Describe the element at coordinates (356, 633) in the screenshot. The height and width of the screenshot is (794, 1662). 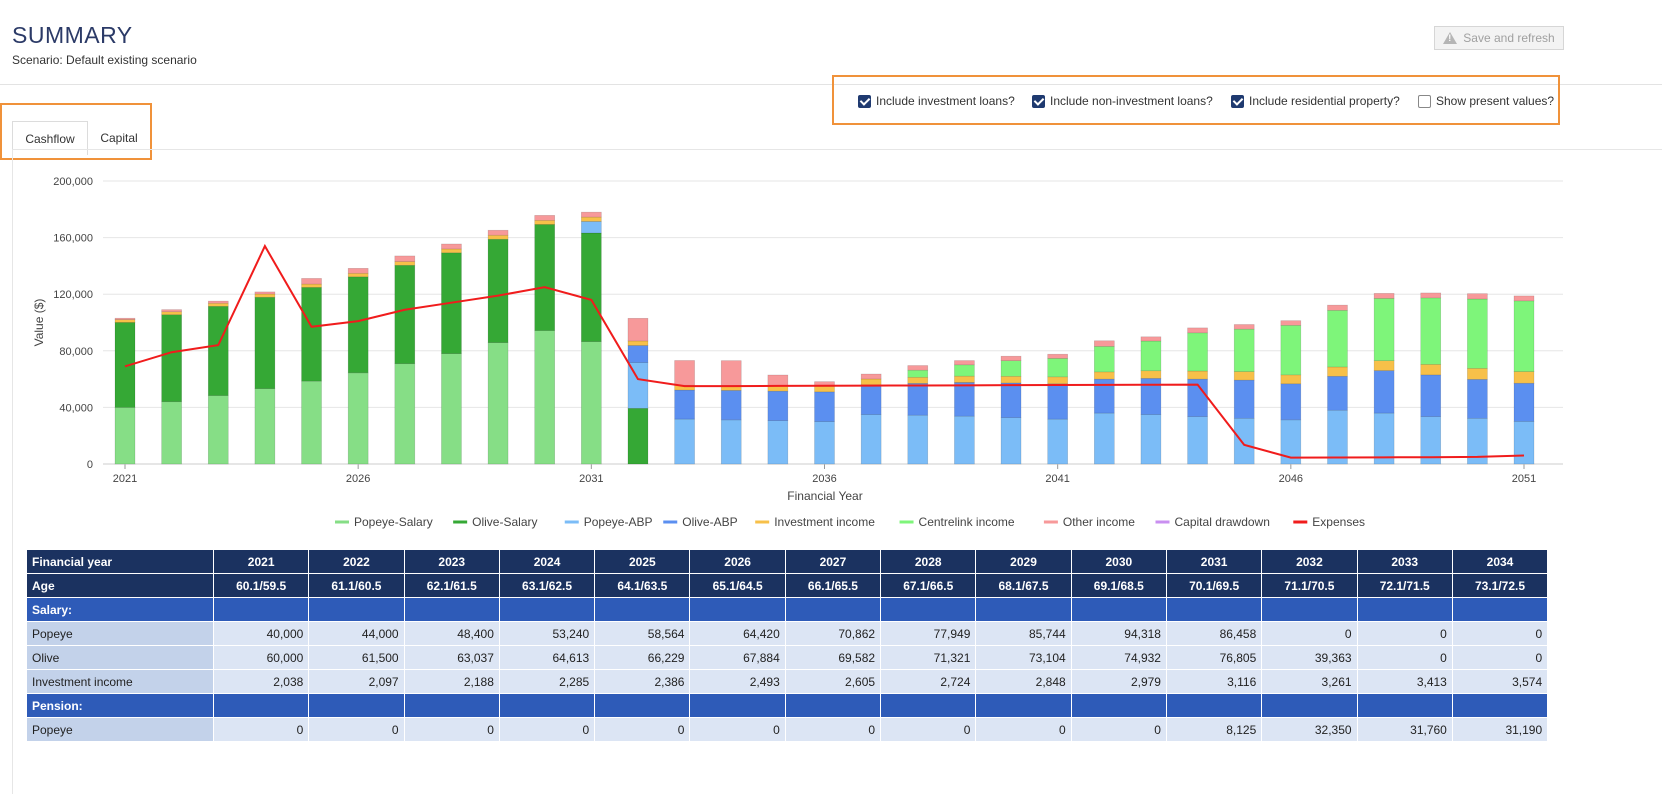
I see `table-cell: 44,000` at that location.